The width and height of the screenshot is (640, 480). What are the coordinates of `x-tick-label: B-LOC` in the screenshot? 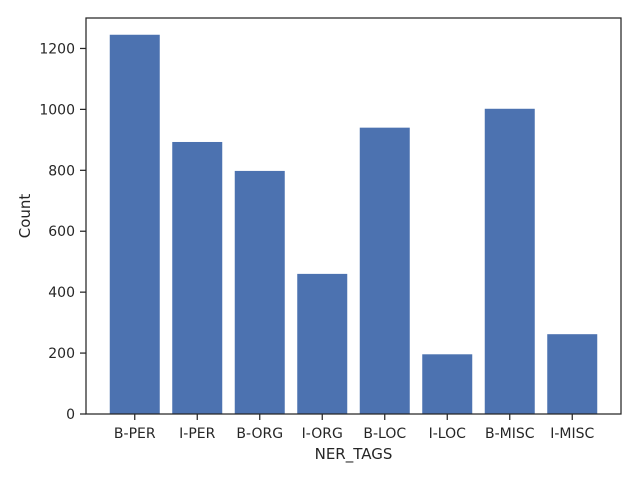 It's located at (384, 434).